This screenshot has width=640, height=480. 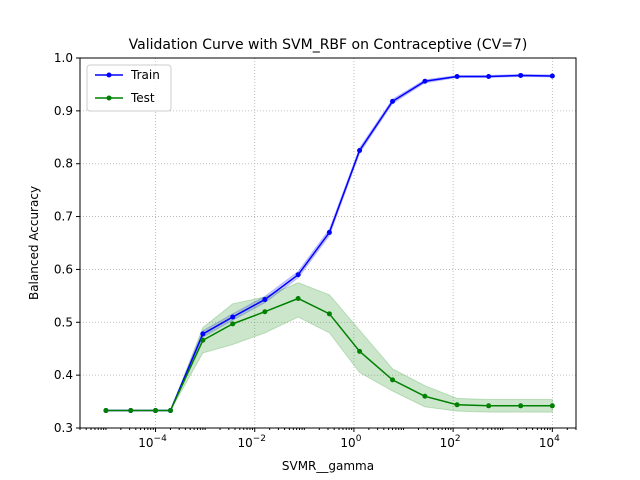 I want to click on y-tick-label: 0.9, so click(x=63, y=111).